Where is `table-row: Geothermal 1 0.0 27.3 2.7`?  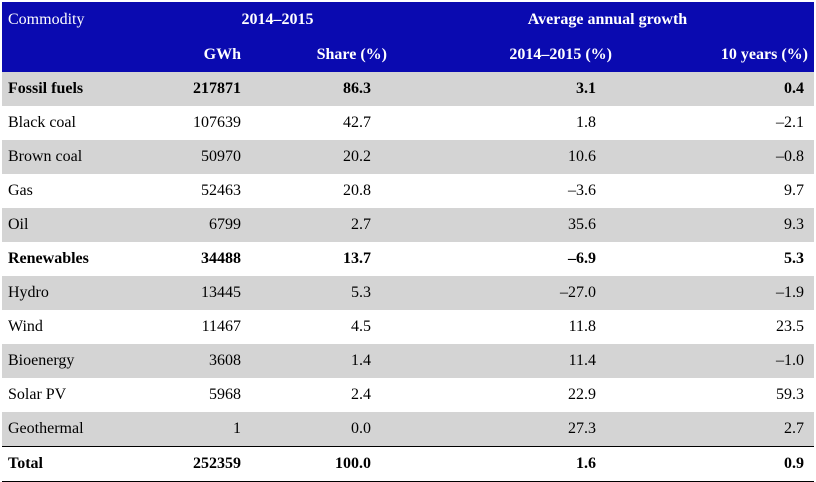 table-row: Geothermal 1 0.0 27.3 2.7 is located at coordinates (408, 429).